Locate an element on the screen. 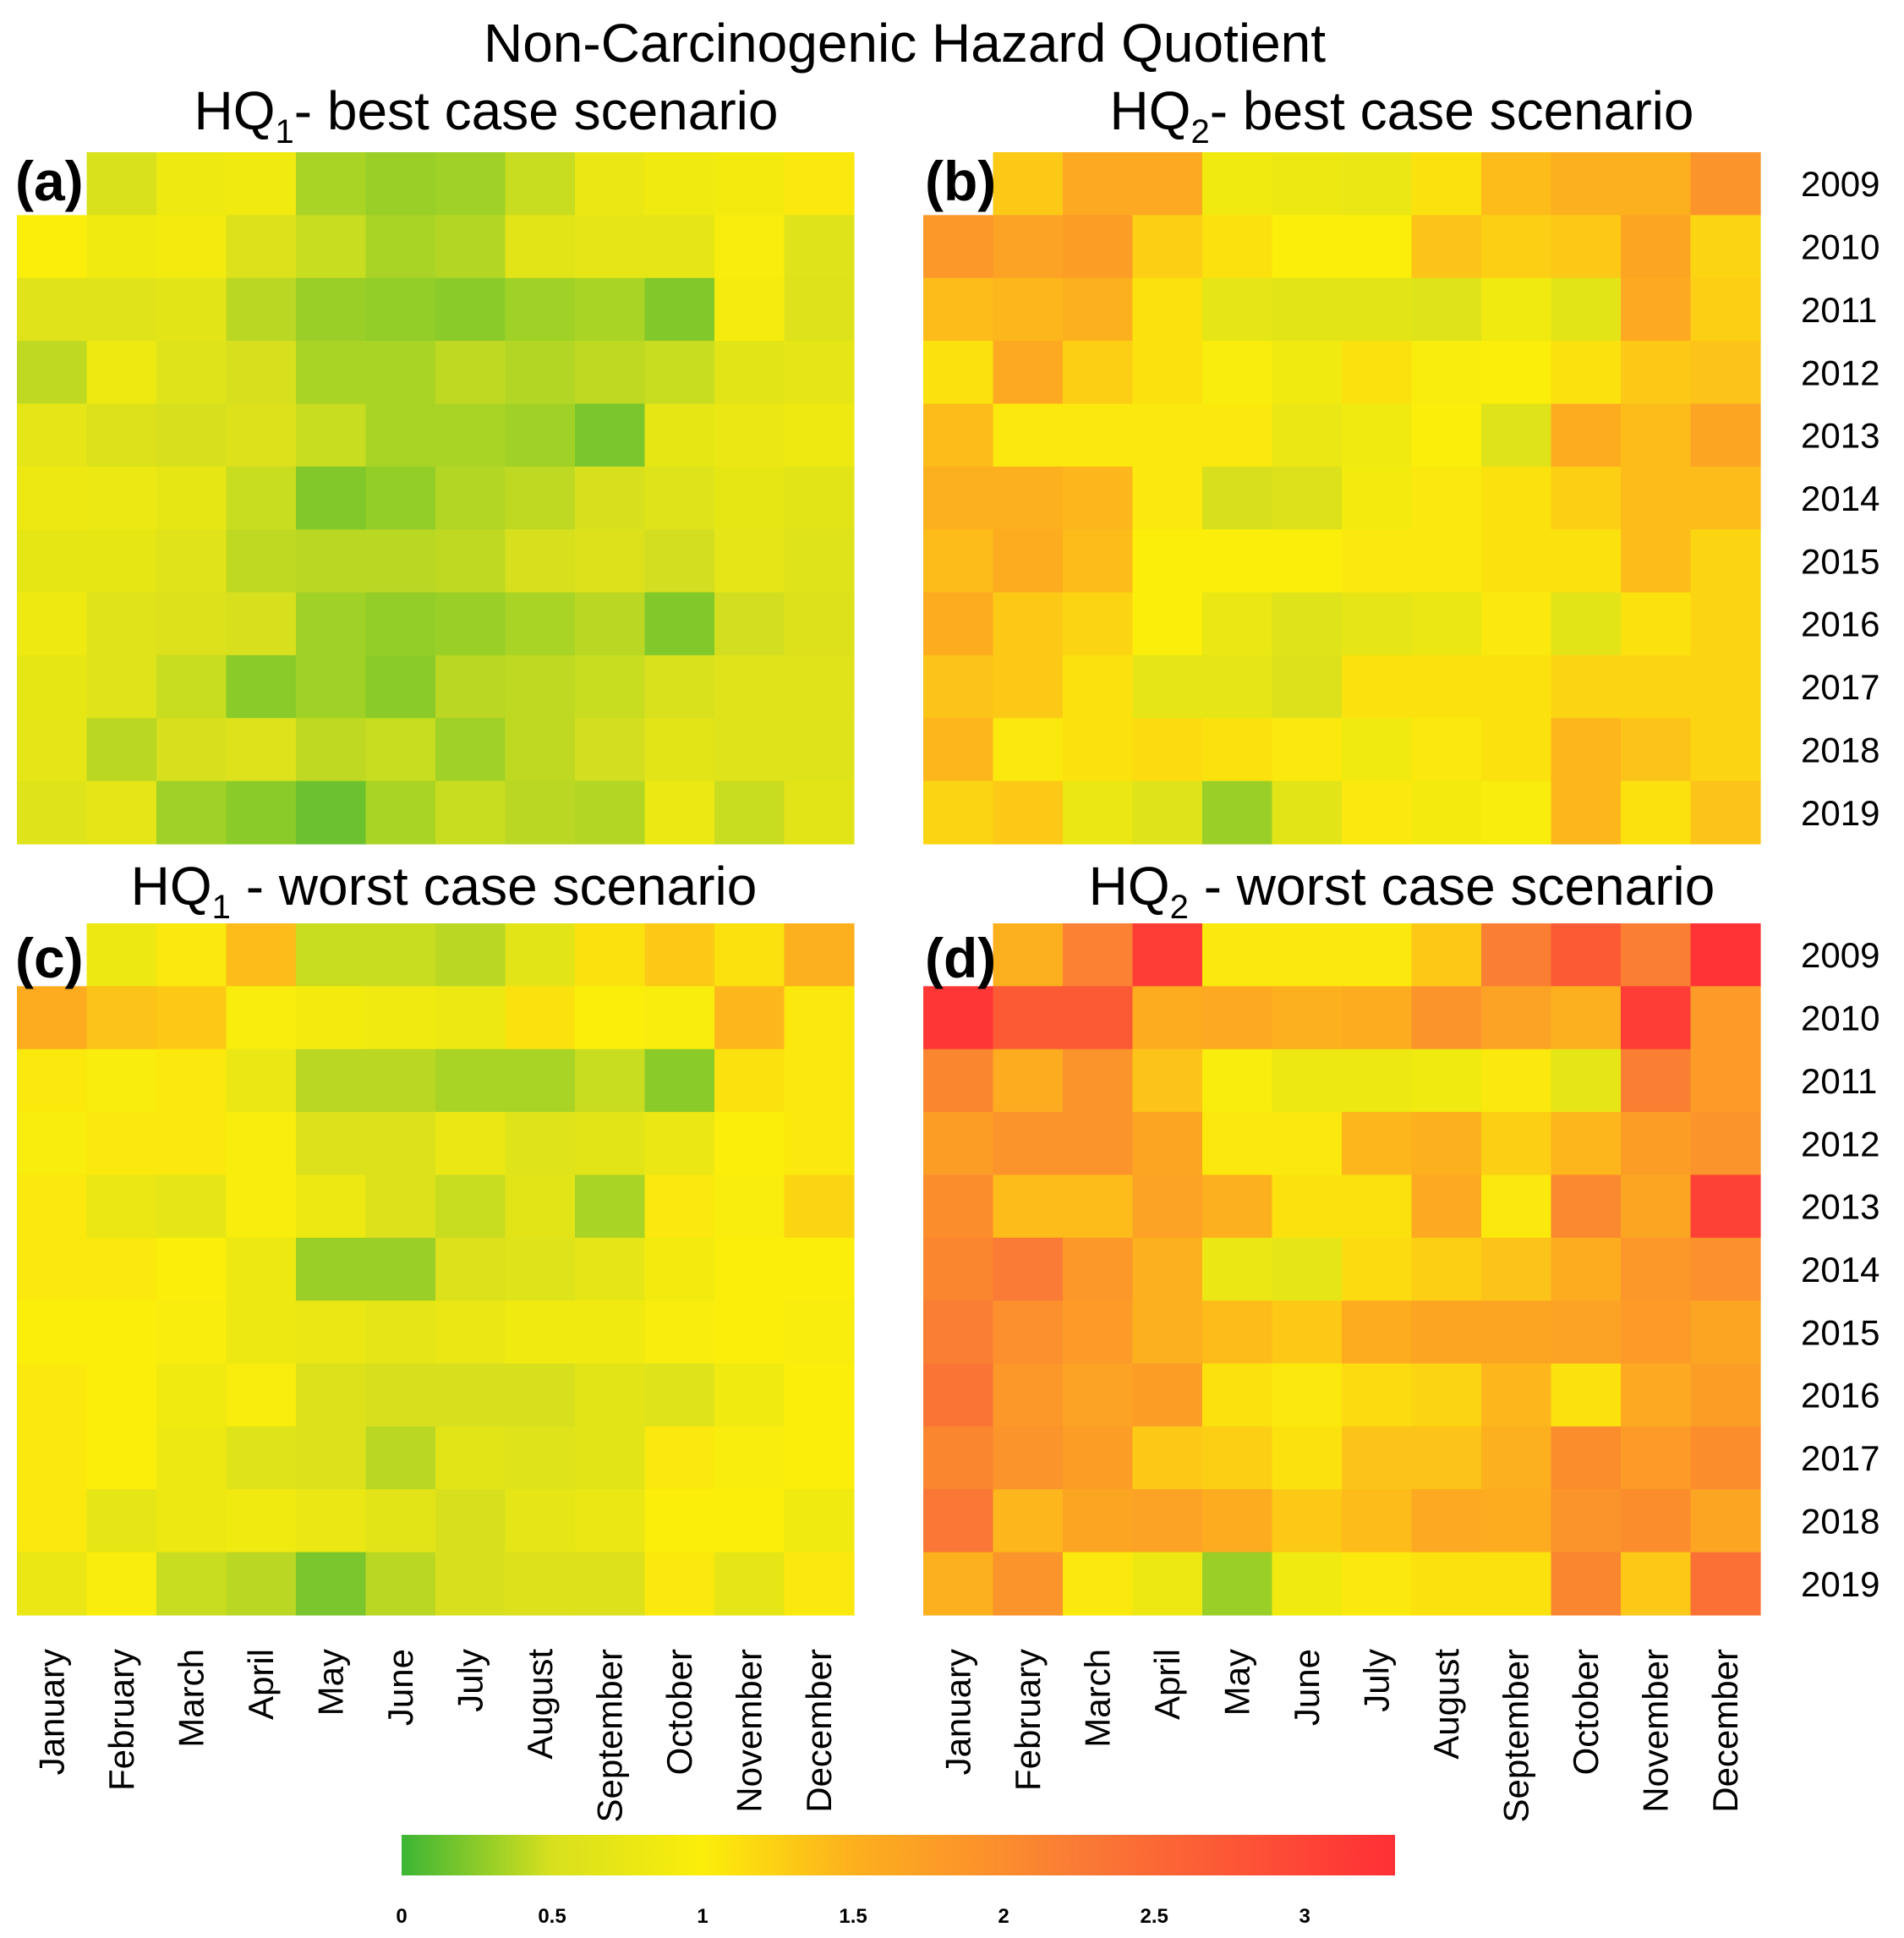  heatmap-cell-2017-november is located at coordinates (1656, 1458).